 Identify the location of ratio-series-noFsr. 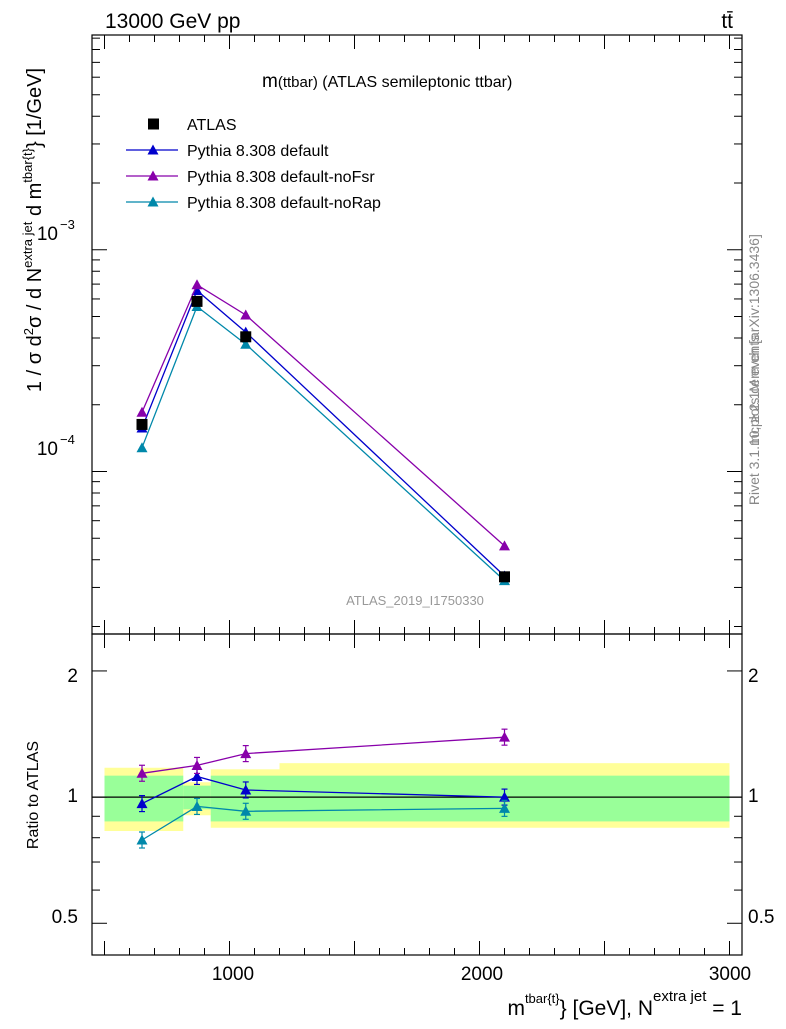
(323, 755).